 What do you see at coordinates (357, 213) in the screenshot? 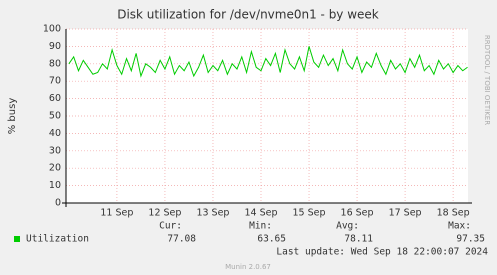
I see `x-tick-label: 16 Sep` at bounding box center [357, 213].